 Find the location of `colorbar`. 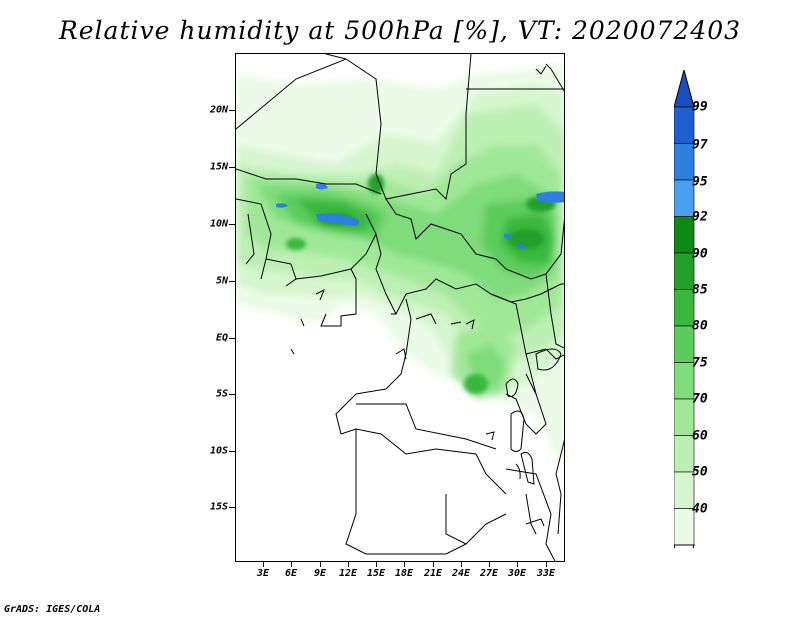

colorbar is located at coordinates (688, 325).